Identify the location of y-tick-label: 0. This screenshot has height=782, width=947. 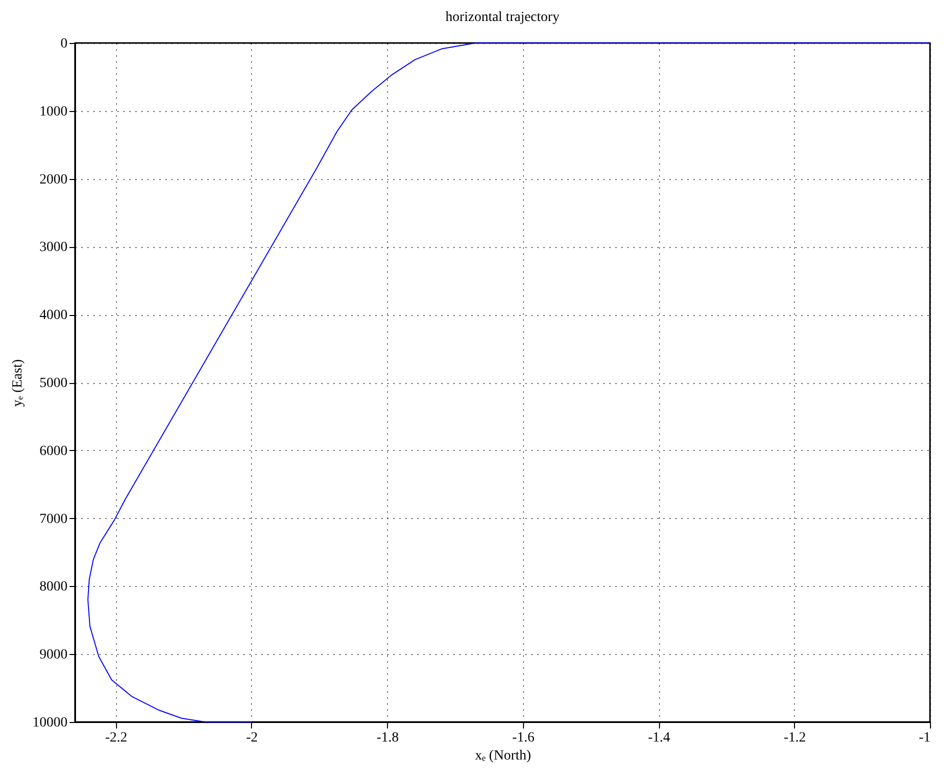
(64, 44).